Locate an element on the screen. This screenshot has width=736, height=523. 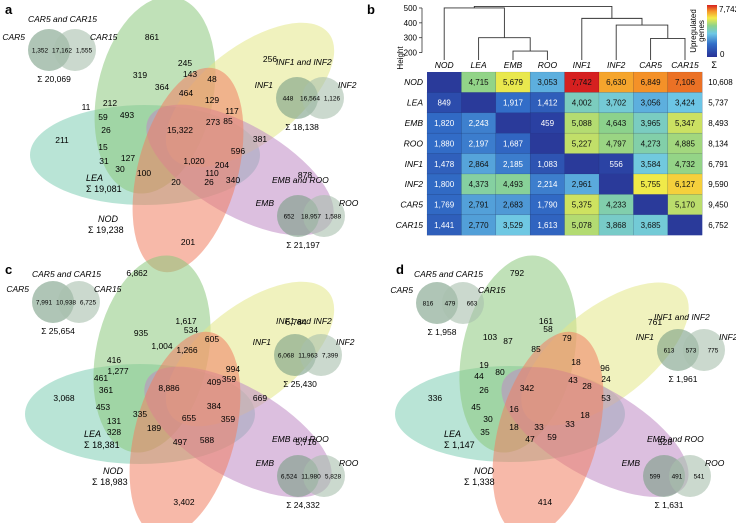
pair-left-count: 652 is located at coordinates (289, 217).